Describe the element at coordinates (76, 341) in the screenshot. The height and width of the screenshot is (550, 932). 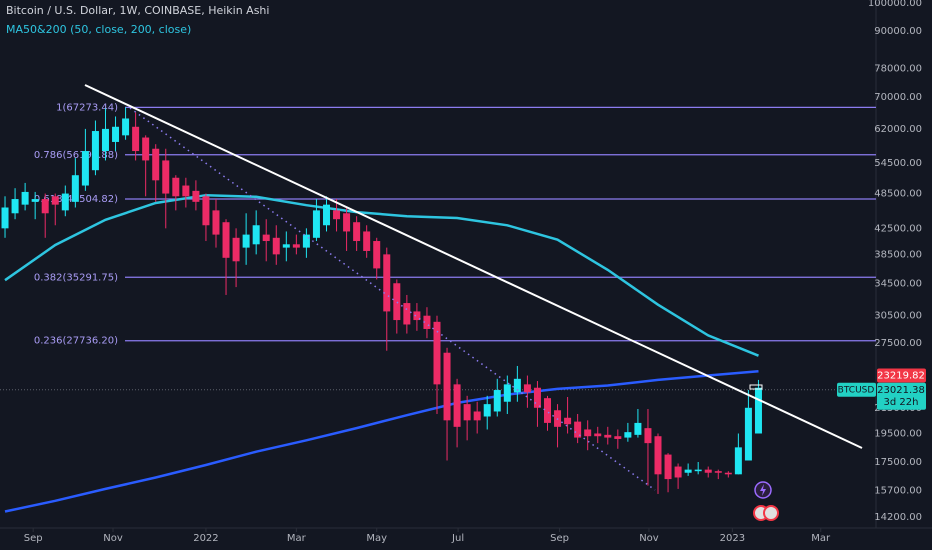
I see `fib-level-label: 0.236(27736.20)` at that location.